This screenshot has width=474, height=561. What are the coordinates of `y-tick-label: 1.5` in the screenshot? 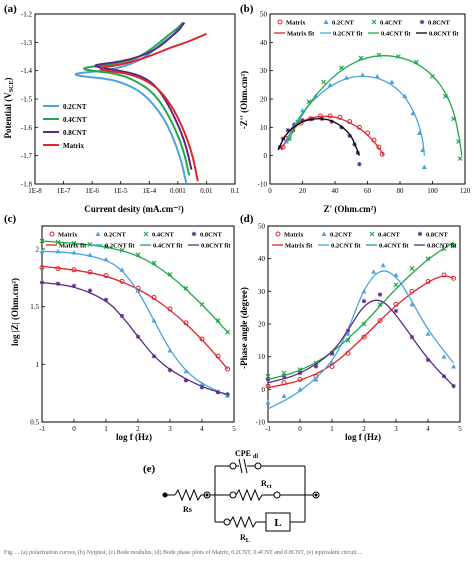 It's located at (34, 307).